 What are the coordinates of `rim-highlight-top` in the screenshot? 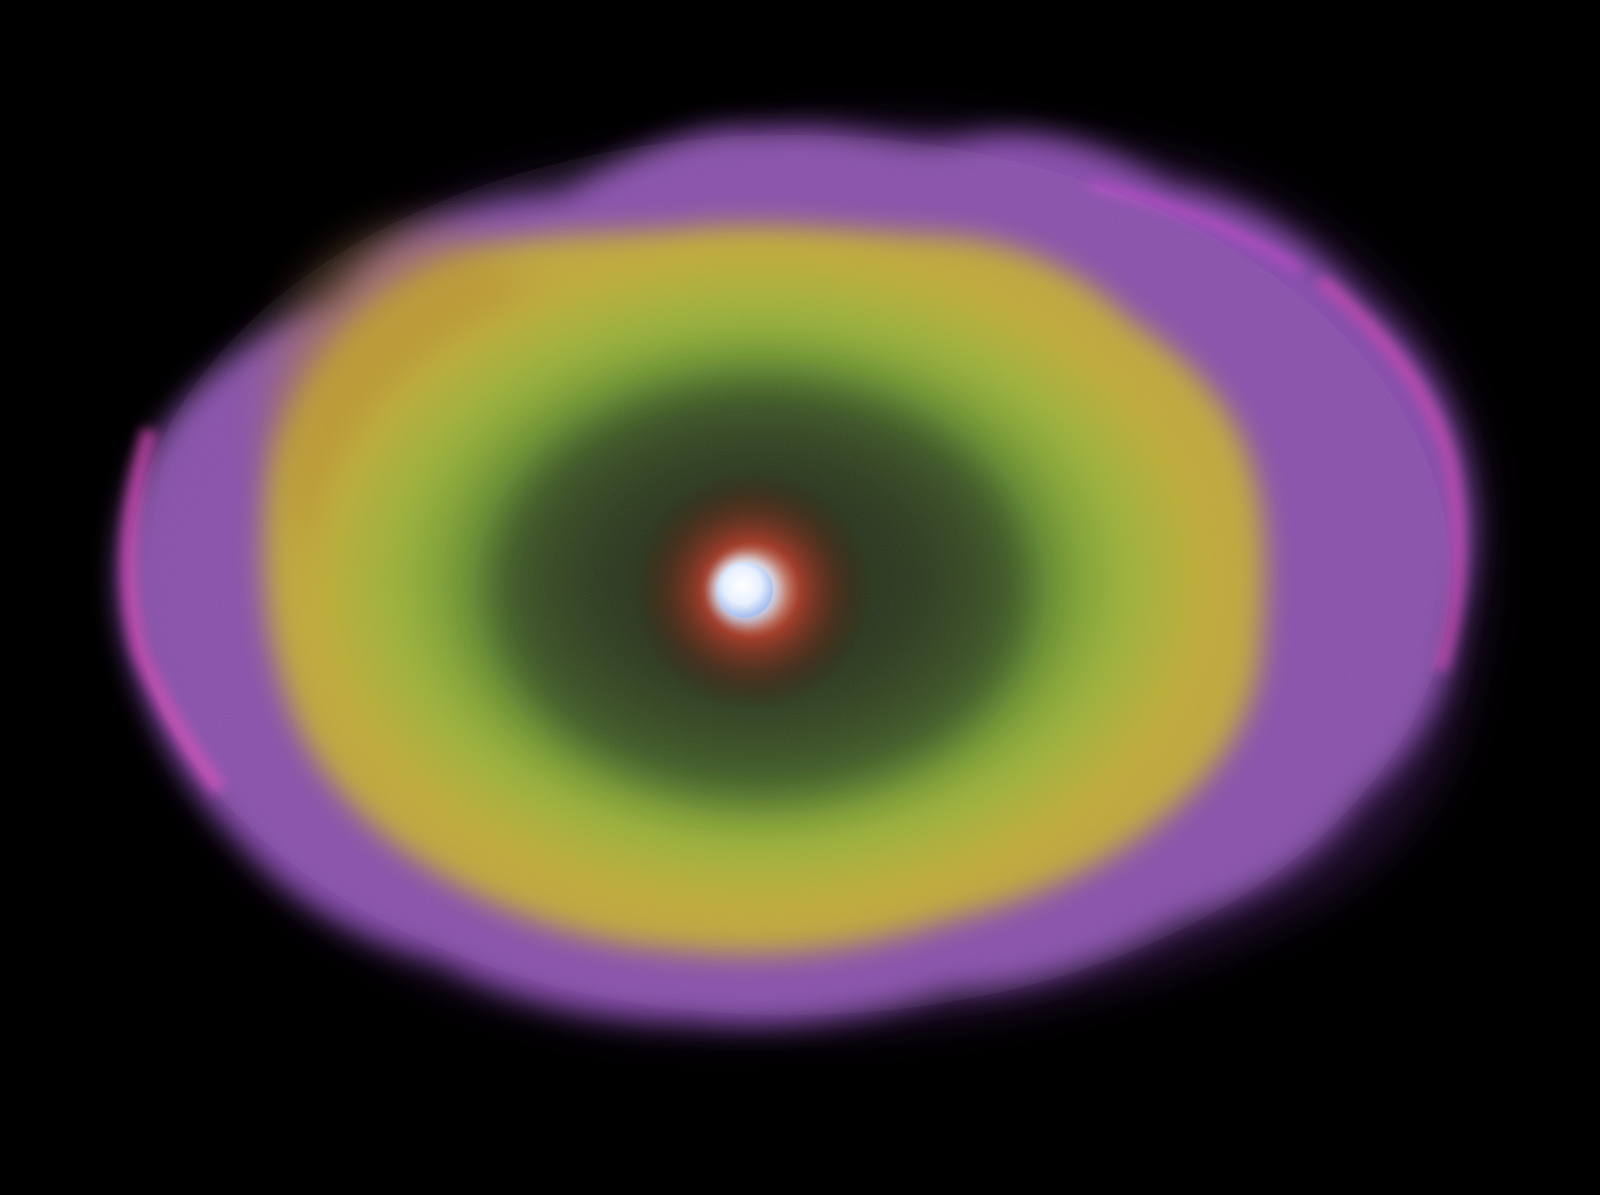 It's located at (1195, 227).